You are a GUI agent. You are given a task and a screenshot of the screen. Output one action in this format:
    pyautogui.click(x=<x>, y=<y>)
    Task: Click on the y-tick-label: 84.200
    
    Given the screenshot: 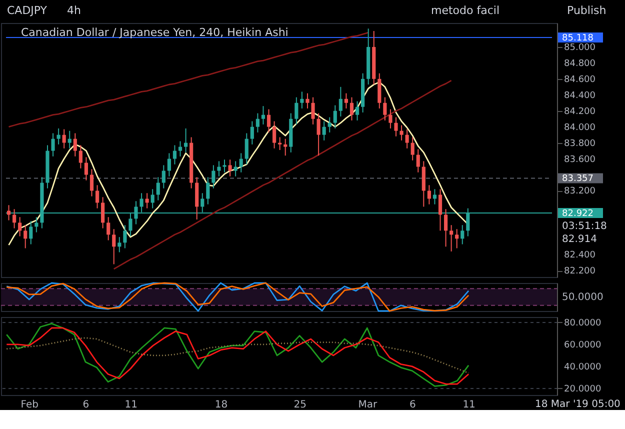 What is the action you would take?
    pyautogui.click(x=580, y=111)
    